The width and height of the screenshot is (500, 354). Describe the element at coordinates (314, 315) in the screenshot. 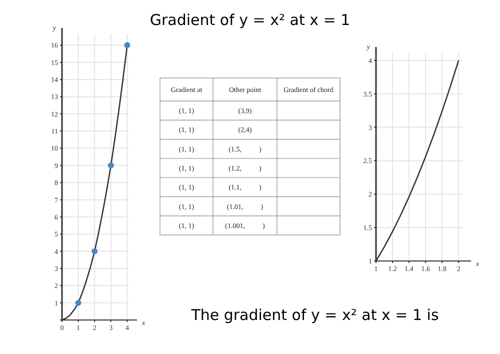

I see `text: The gradient of y = x² at x = 1 is` at that location.